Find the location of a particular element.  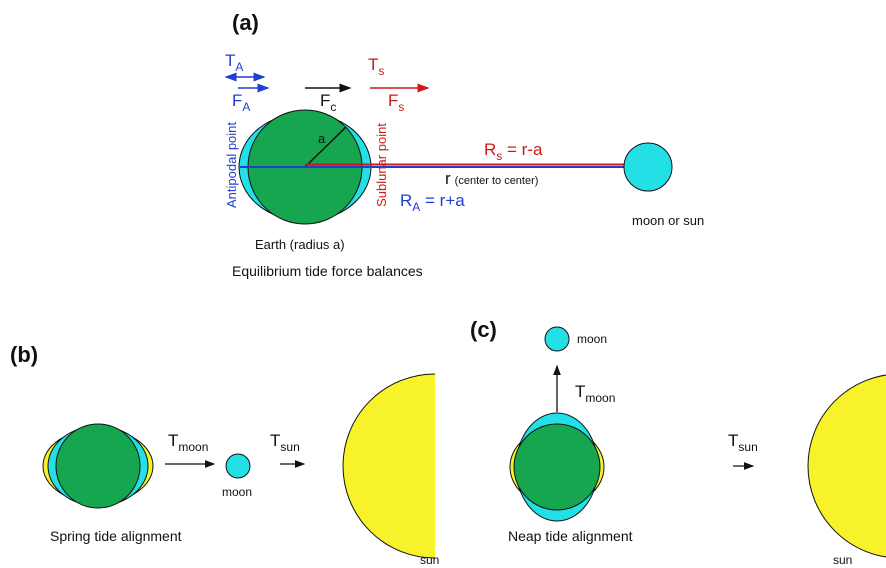

caption: Spring tide alignment is located at coordinates (116, 536).